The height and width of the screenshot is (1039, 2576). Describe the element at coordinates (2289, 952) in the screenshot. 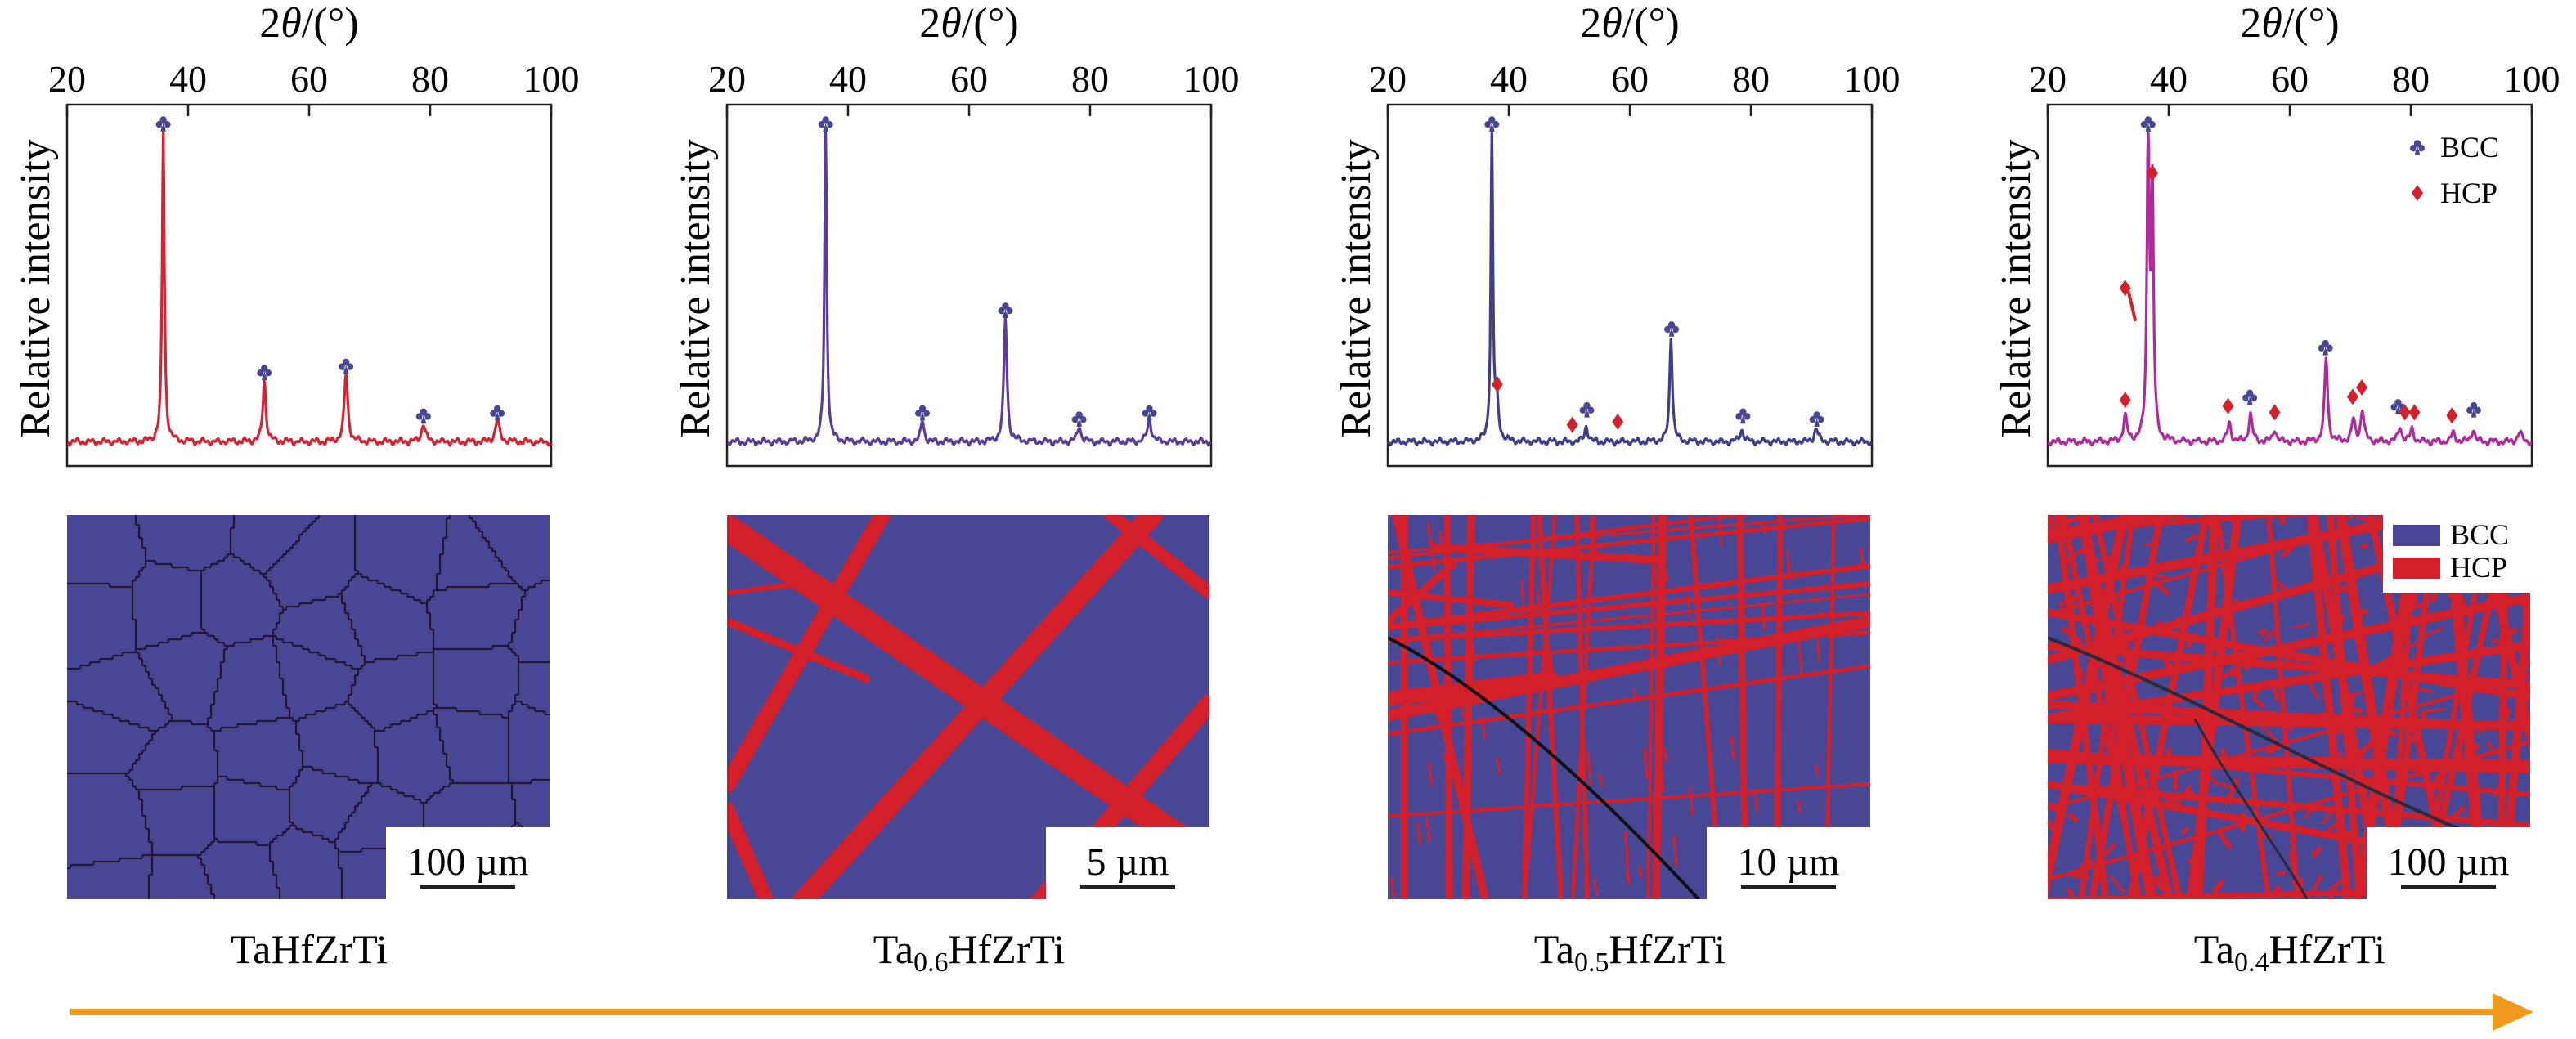

I see `composition-label: Ta0.4HfZrTi` at that location.